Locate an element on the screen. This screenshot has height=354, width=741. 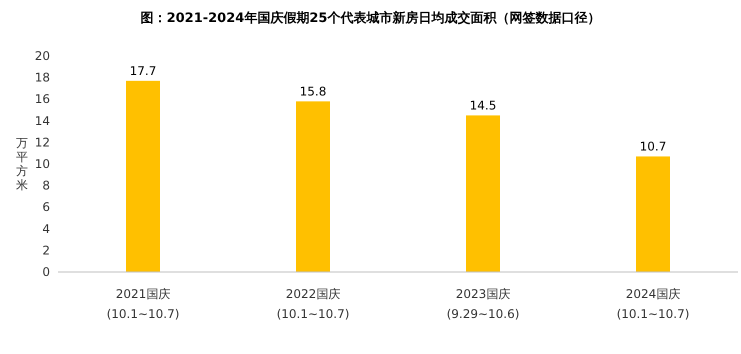
data-label: 10.7 is located at coordinates (653, 146).